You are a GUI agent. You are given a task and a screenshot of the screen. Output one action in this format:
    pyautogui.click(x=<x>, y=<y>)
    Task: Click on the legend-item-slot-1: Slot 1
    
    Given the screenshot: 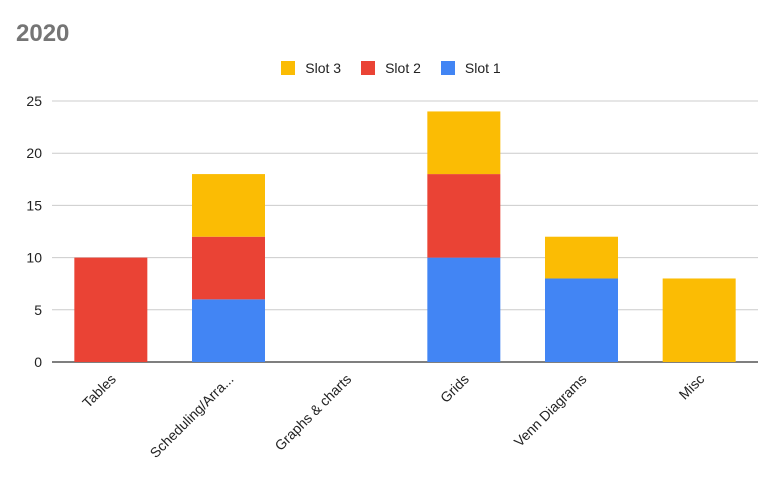 What is the action you would take?
    pyautogui.click(x=470, y=68)
    